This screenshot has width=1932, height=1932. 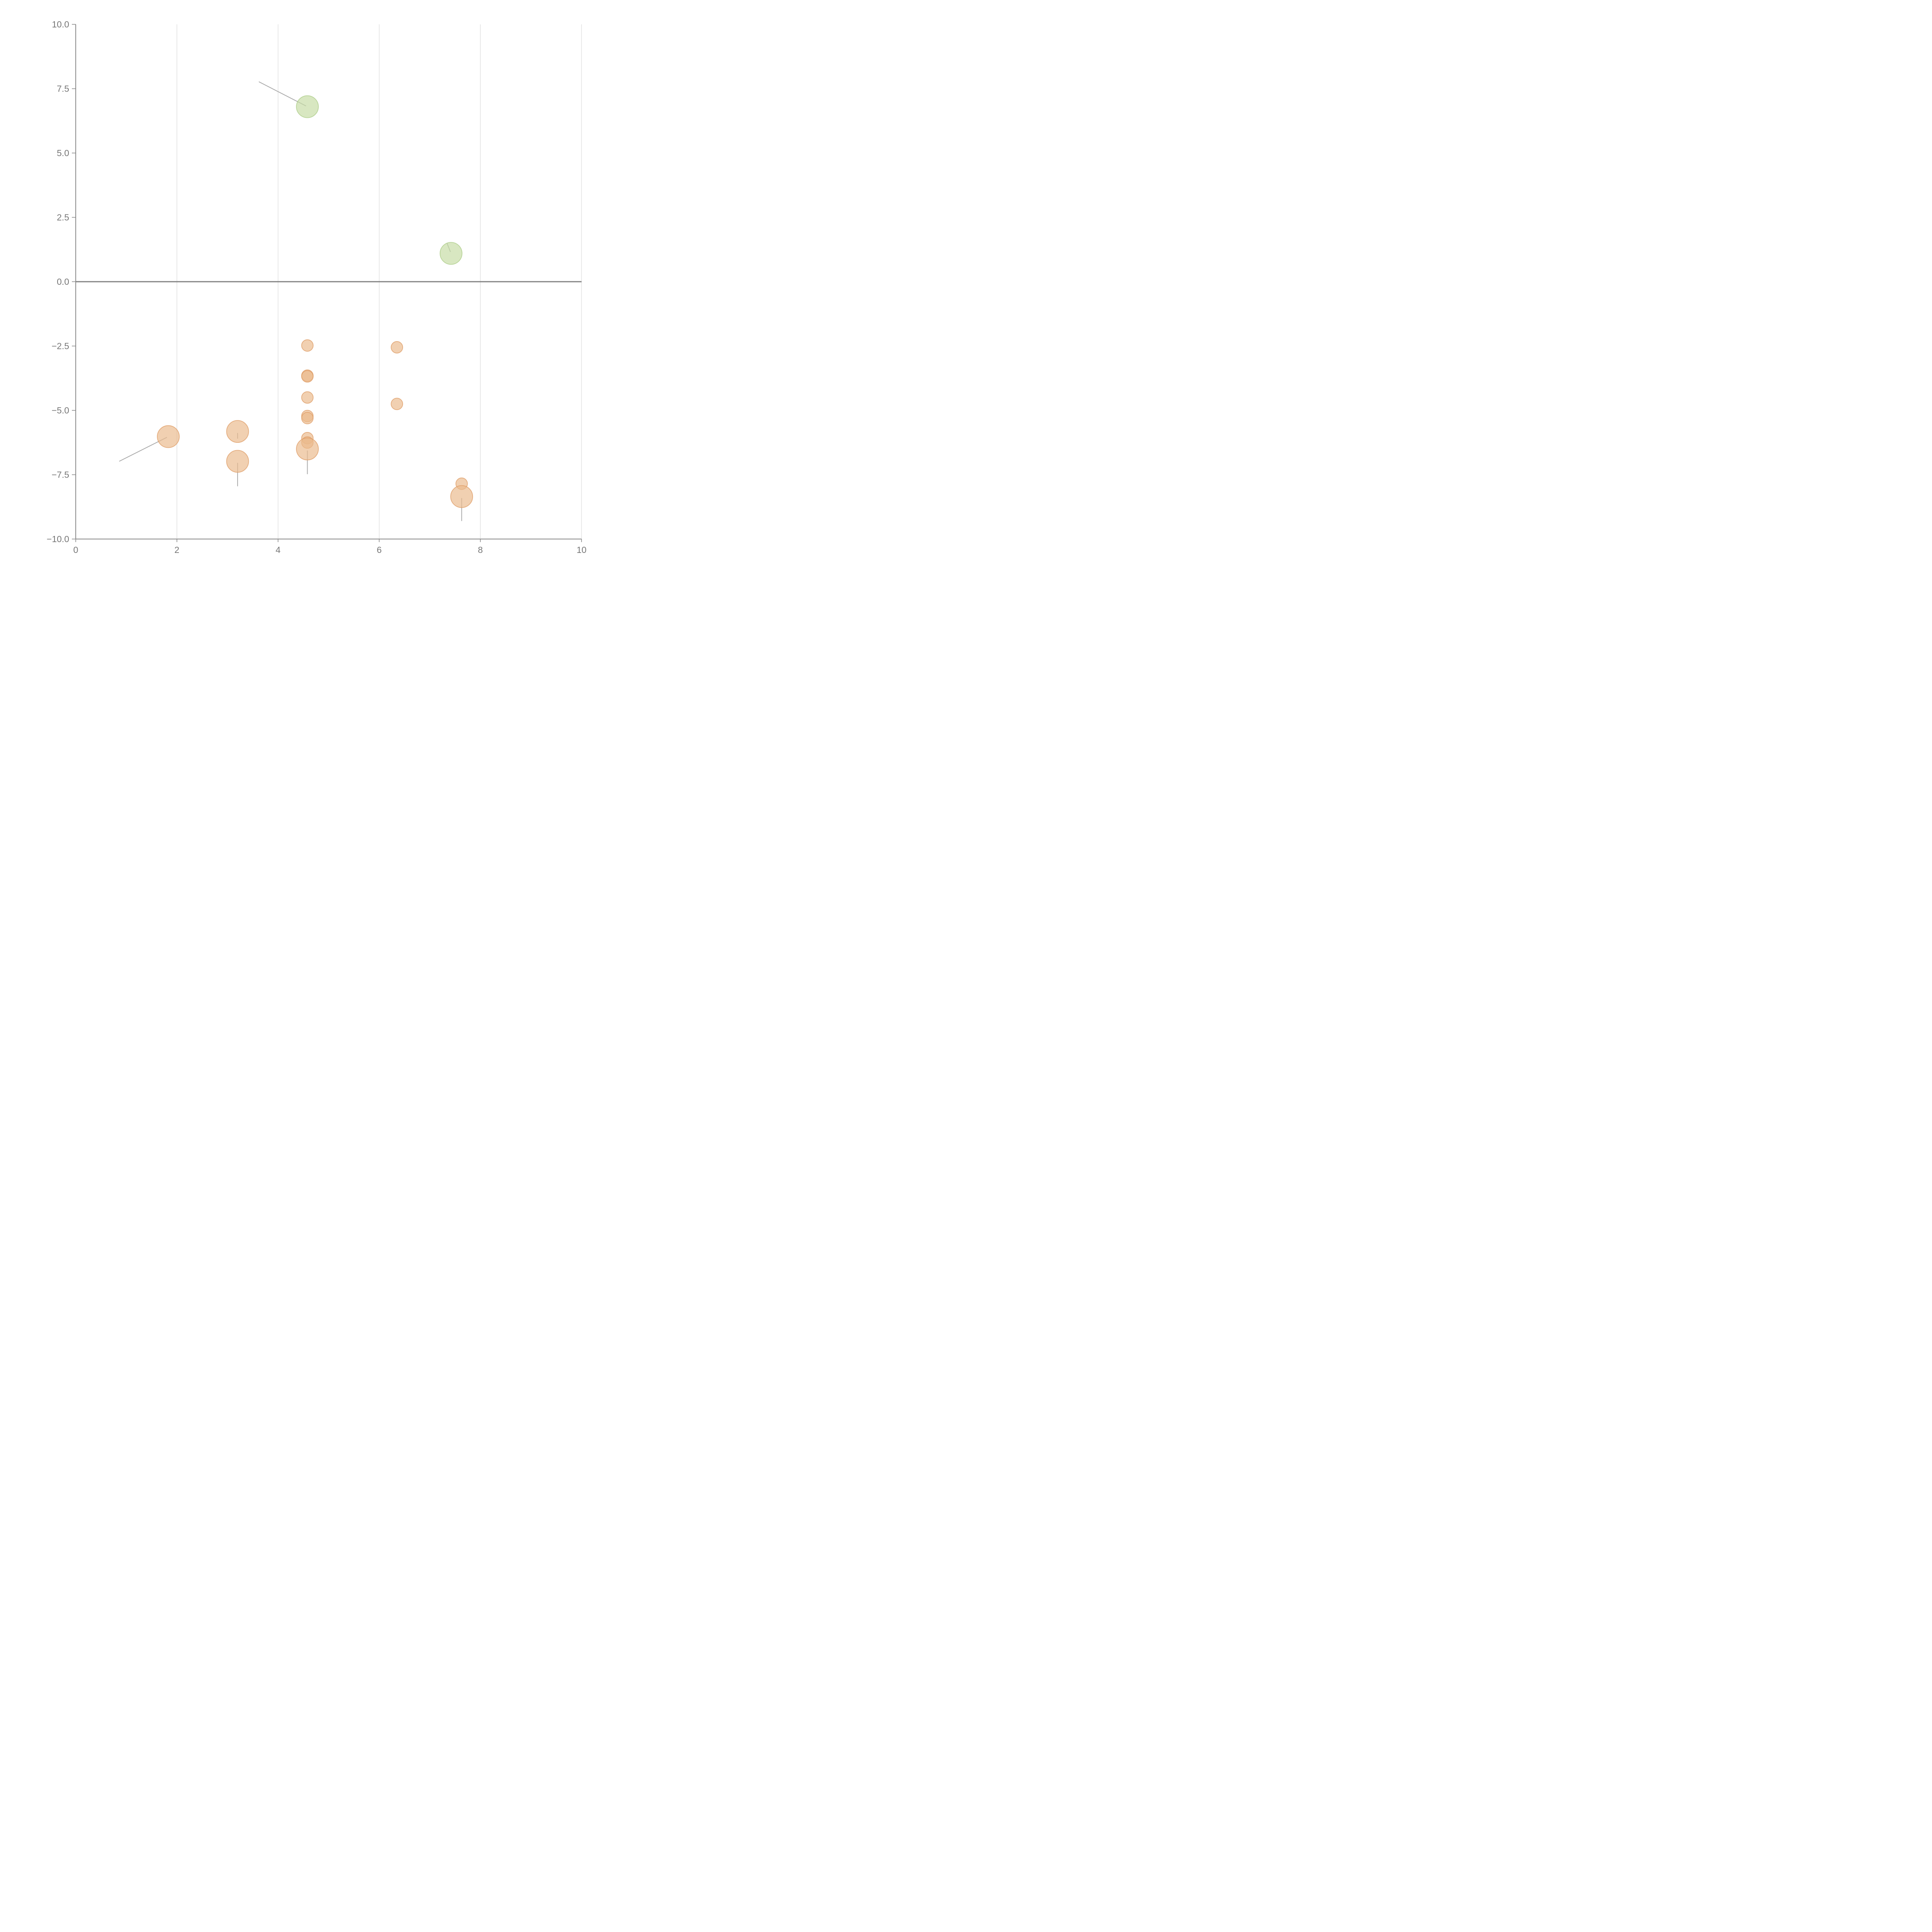 I want to click on y-tick-label: −10.0, so click(x=58, y=539).